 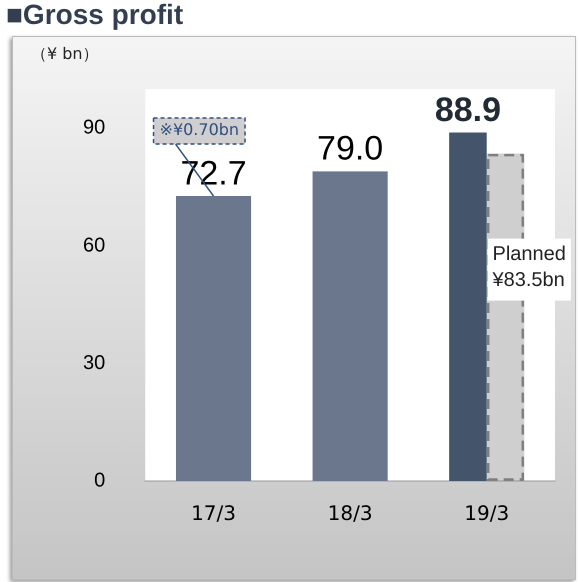 I want to click on chart-title: ■Gross profit, so click(x=94, y=16).